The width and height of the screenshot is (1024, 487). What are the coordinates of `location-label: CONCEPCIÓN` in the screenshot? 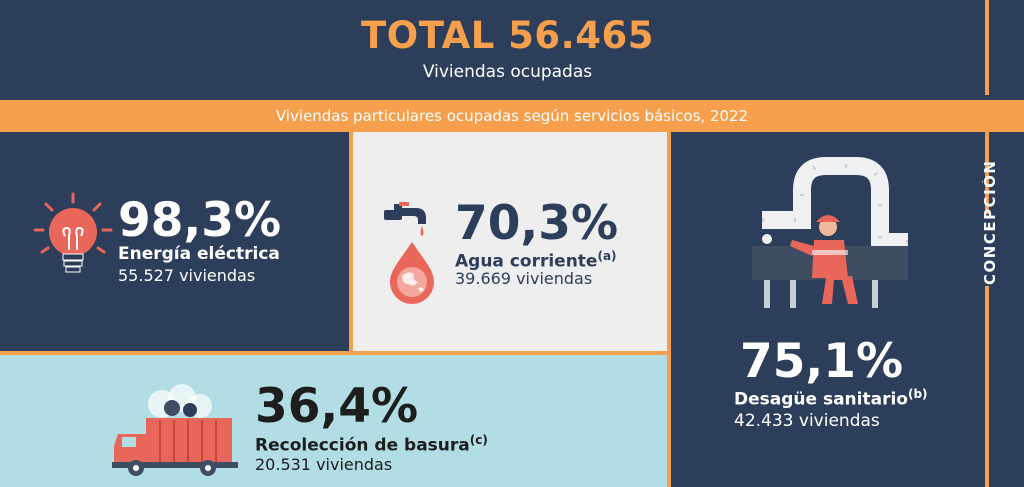 It's located at (990, 222).